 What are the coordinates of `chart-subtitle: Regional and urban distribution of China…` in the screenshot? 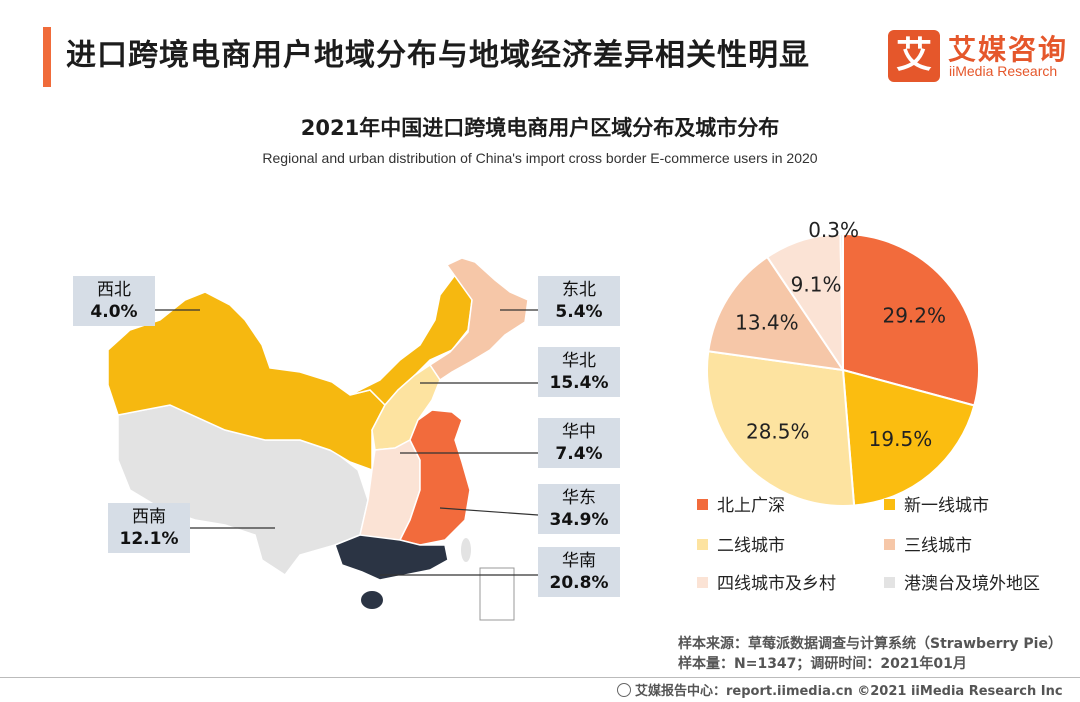 It's located at (540, 158).